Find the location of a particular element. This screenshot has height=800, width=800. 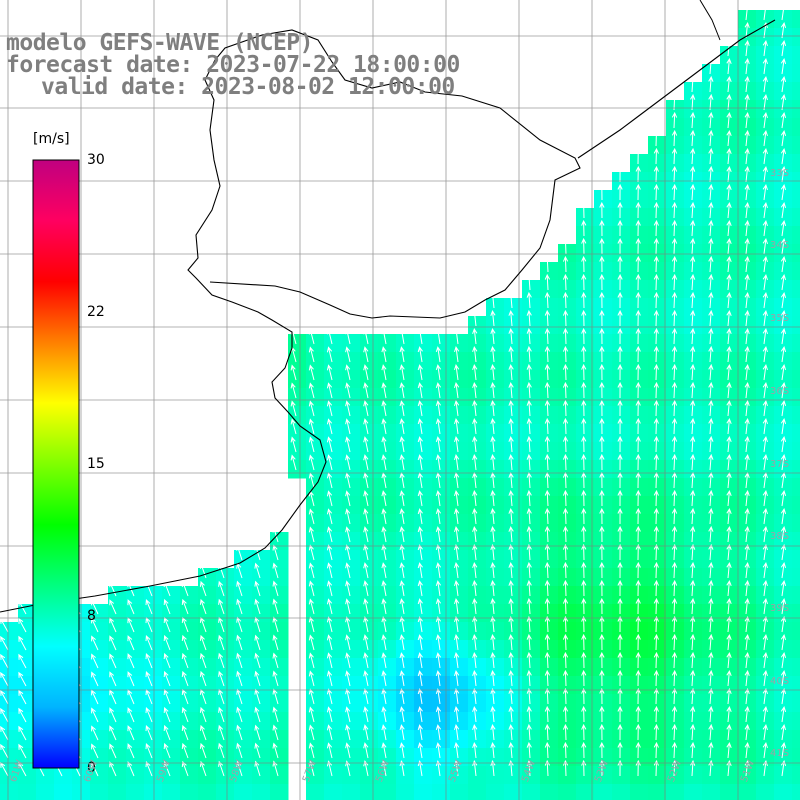

colorbar-unit: [m/s] is located at coordinates (51, 139).